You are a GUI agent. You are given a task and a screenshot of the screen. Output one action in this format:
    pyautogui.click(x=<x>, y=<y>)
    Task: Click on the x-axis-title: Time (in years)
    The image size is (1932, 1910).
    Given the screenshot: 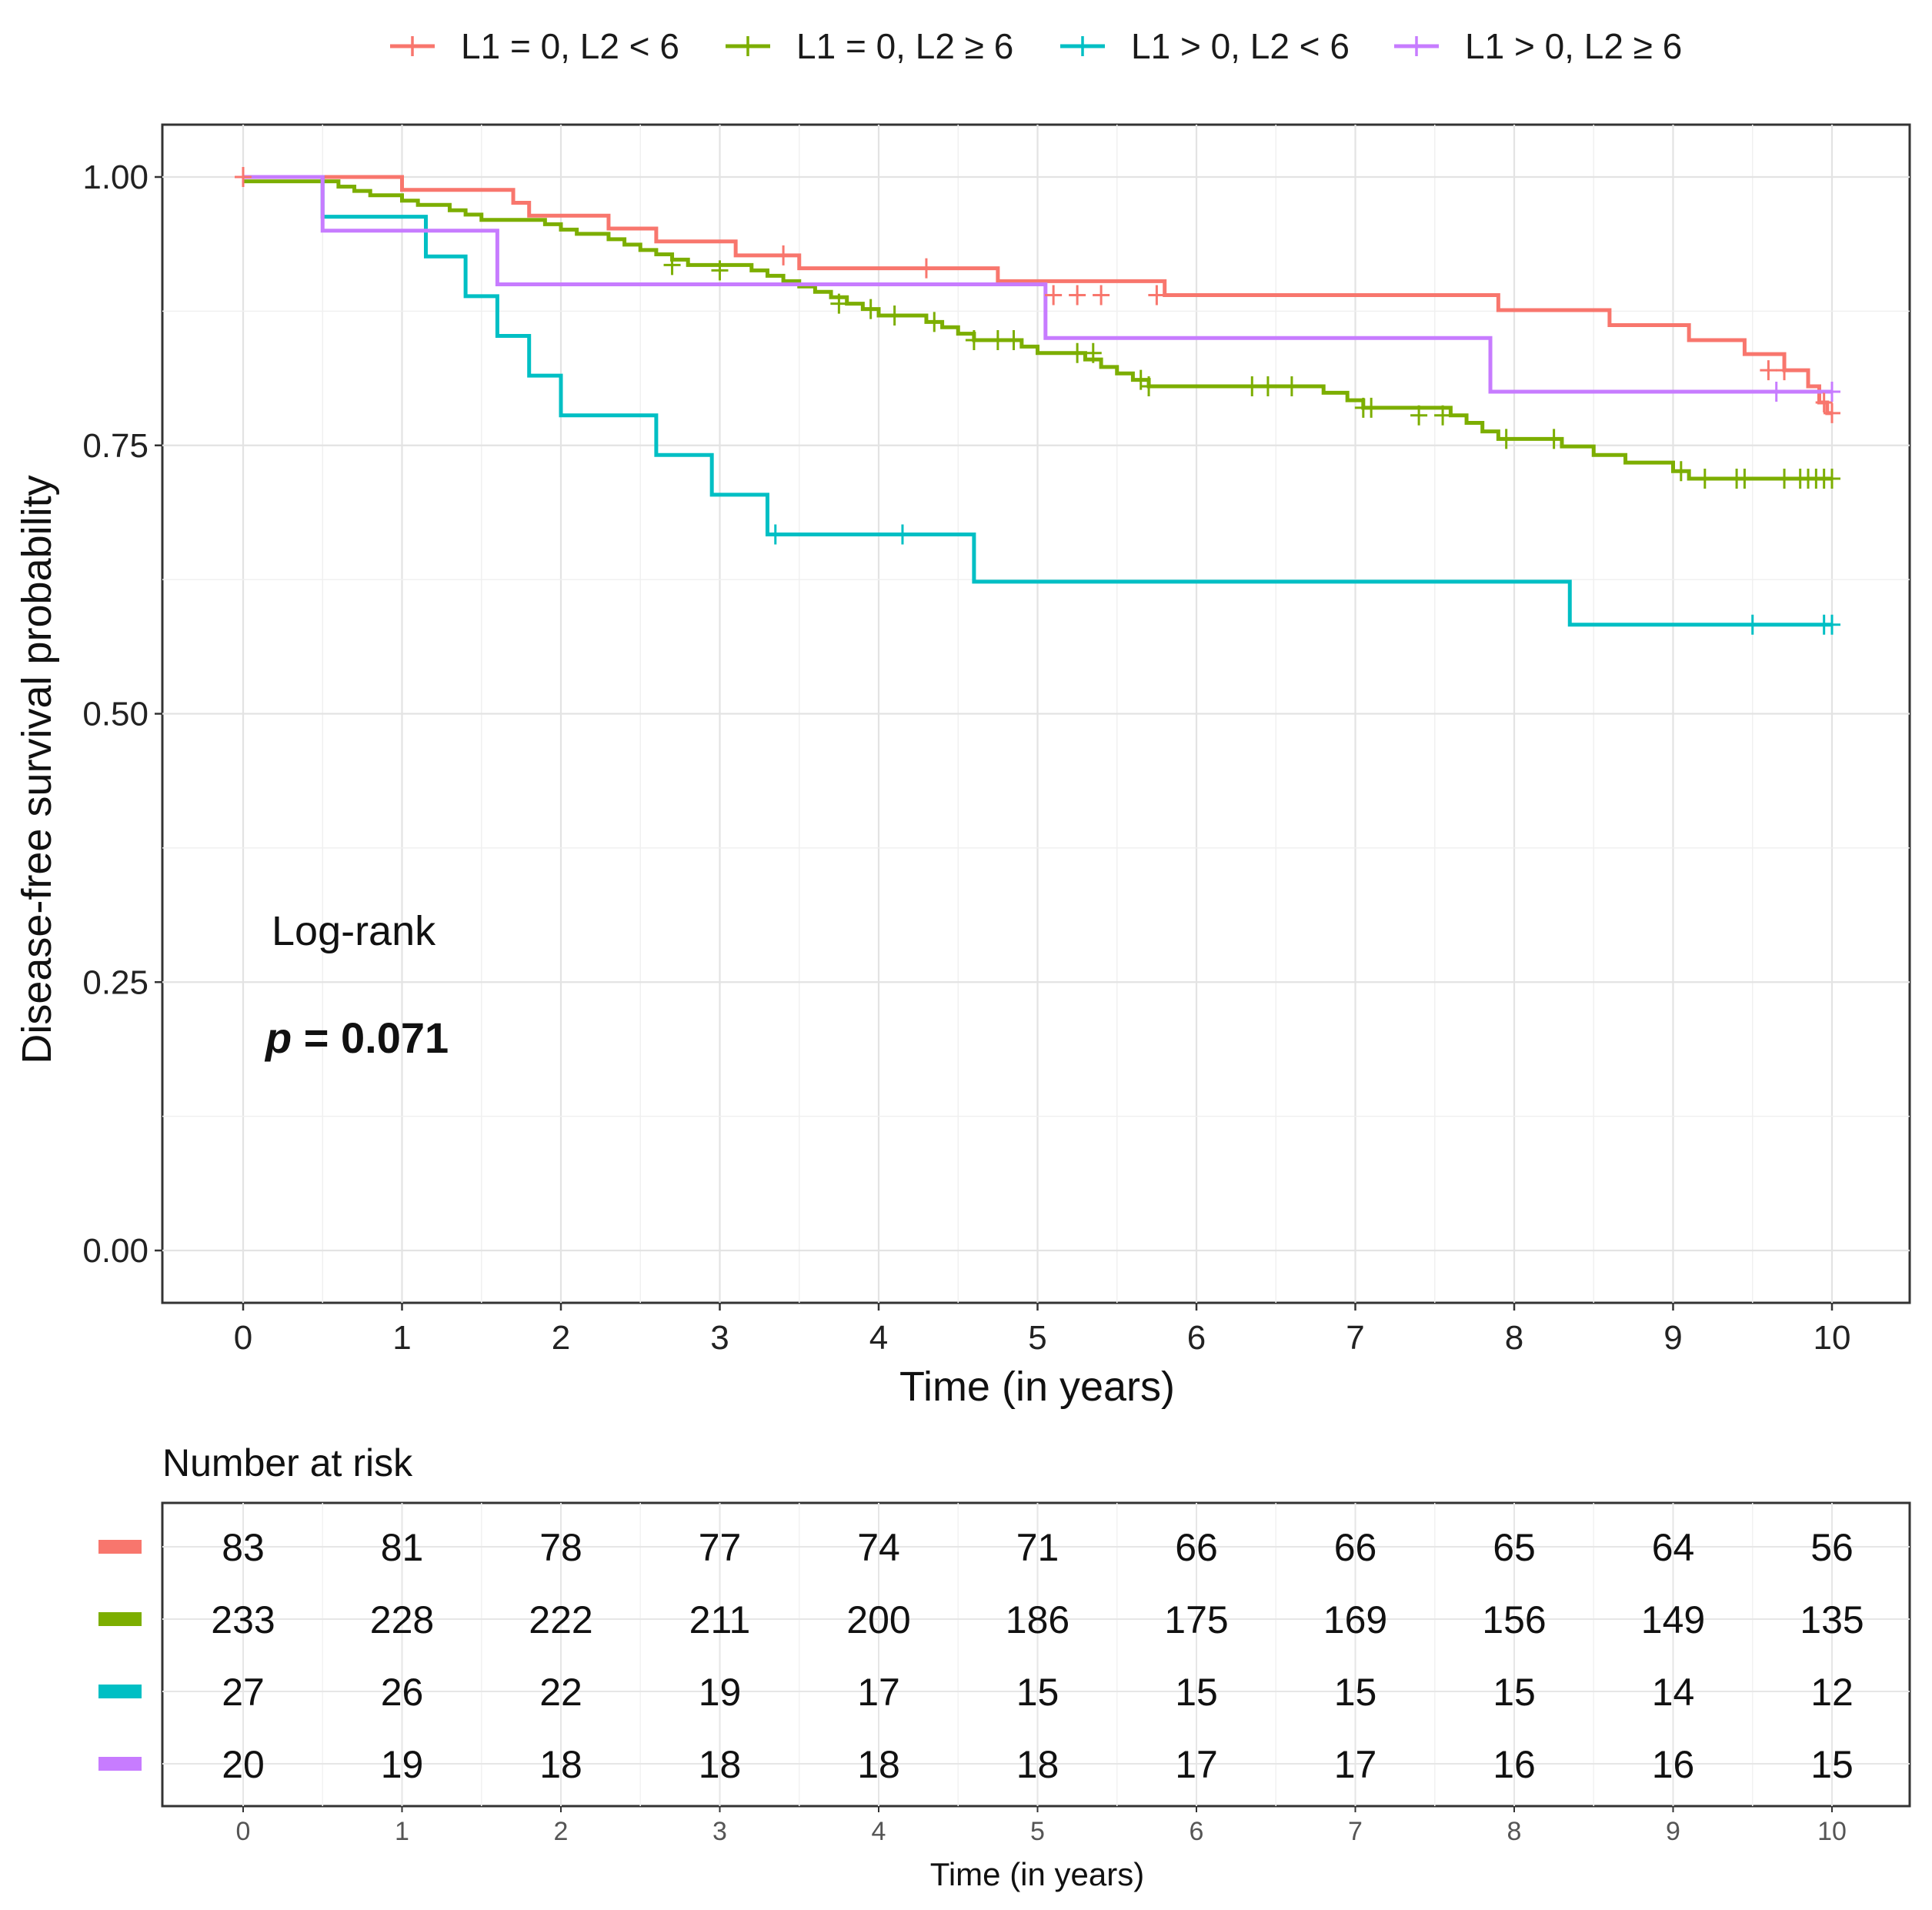 What is the action you would take?
    pyautogui.click(x=1037, y=1387)
    